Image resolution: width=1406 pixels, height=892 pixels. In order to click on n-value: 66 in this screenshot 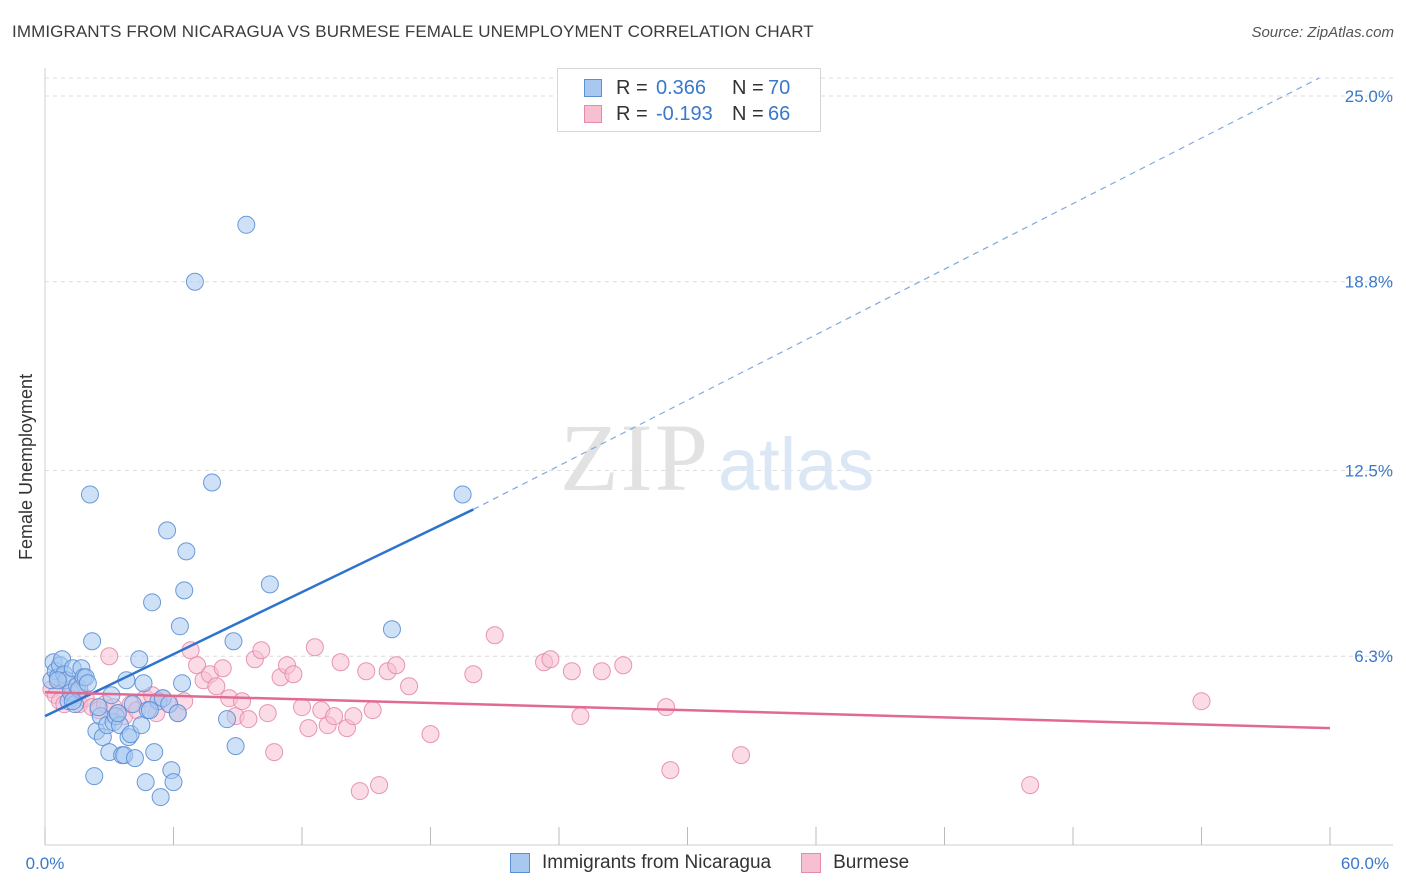, I will do `click(779, 113)`.